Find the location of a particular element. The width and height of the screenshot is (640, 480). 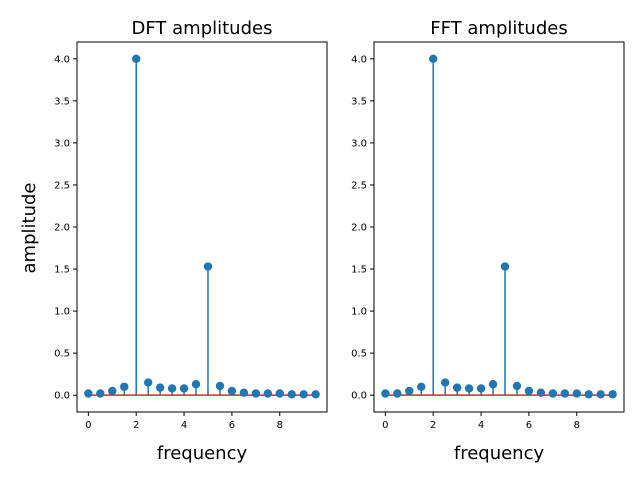

fft-xtick-label: 2 is located at coordinates (433, 425).